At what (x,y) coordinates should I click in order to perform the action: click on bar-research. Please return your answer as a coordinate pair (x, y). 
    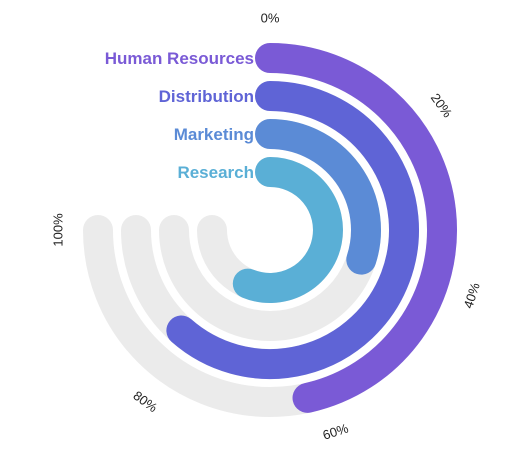
    Looking at the image, I should click on (287, 230).